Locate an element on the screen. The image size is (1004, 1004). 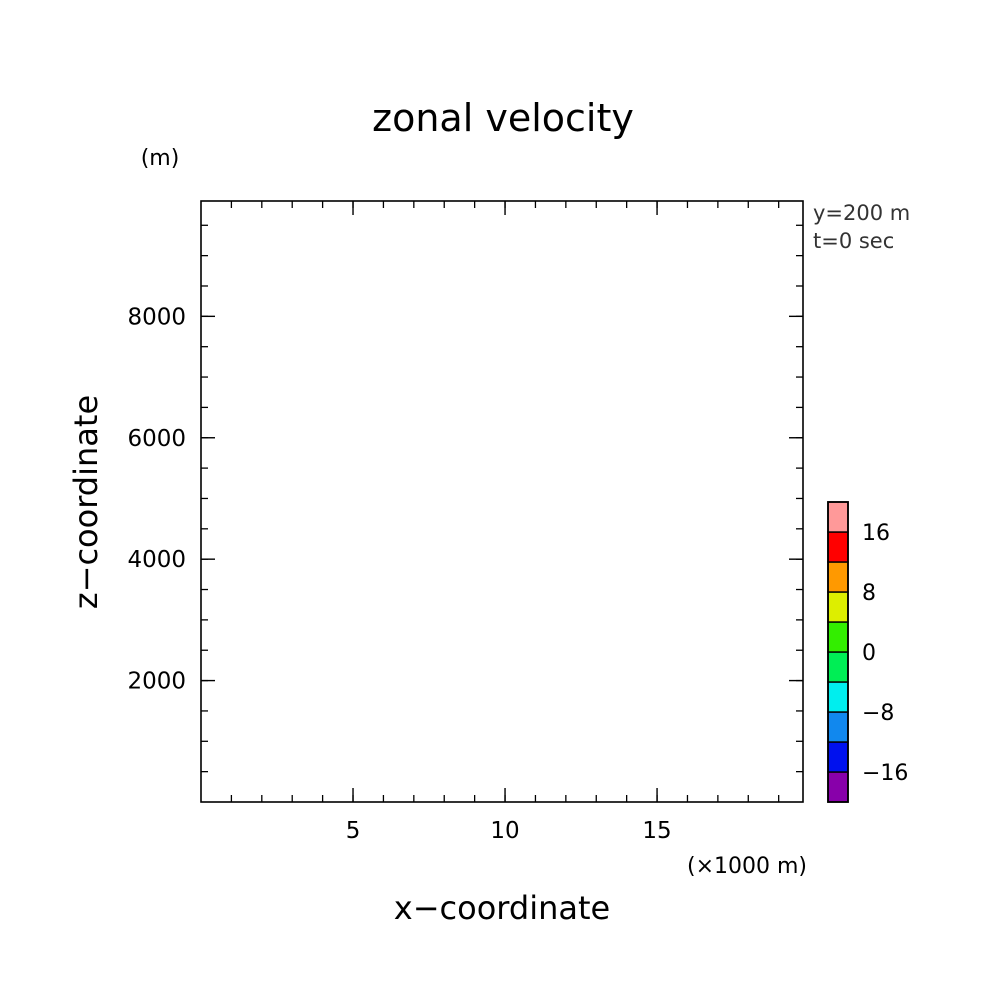
colorbar: −16 −8 0 8 16 is located at coordinates (867, 652).